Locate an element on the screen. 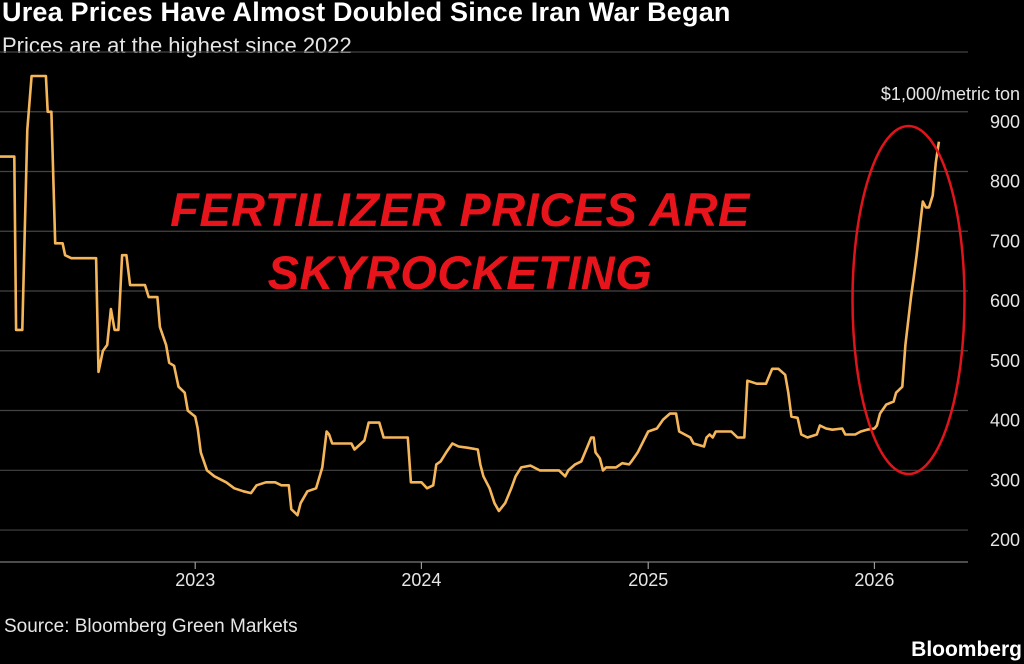 This screenshot has width=1024, height=664. highlight-ellipse is located at coordinates (908, 300).